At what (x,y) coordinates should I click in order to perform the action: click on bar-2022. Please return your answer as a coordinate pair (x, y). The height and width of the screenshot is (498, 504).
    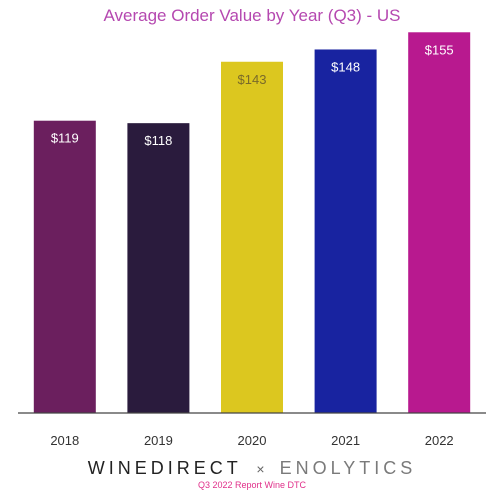
    Looking at the image, I should click on (439, 222).